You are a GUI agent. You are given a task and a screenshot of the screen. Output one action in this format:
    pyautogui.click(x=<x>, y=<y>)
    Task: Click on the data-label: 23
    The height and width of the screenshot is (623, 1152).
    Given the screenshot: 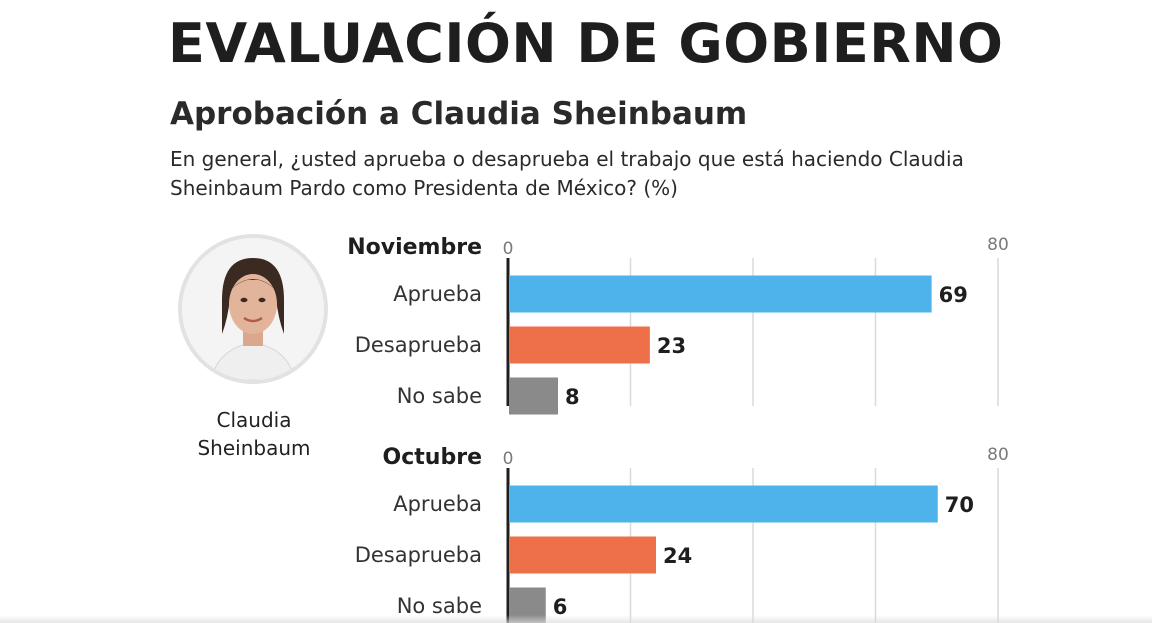 What is the action you would take?
    pyautogui.click(x=671, y=346)
    